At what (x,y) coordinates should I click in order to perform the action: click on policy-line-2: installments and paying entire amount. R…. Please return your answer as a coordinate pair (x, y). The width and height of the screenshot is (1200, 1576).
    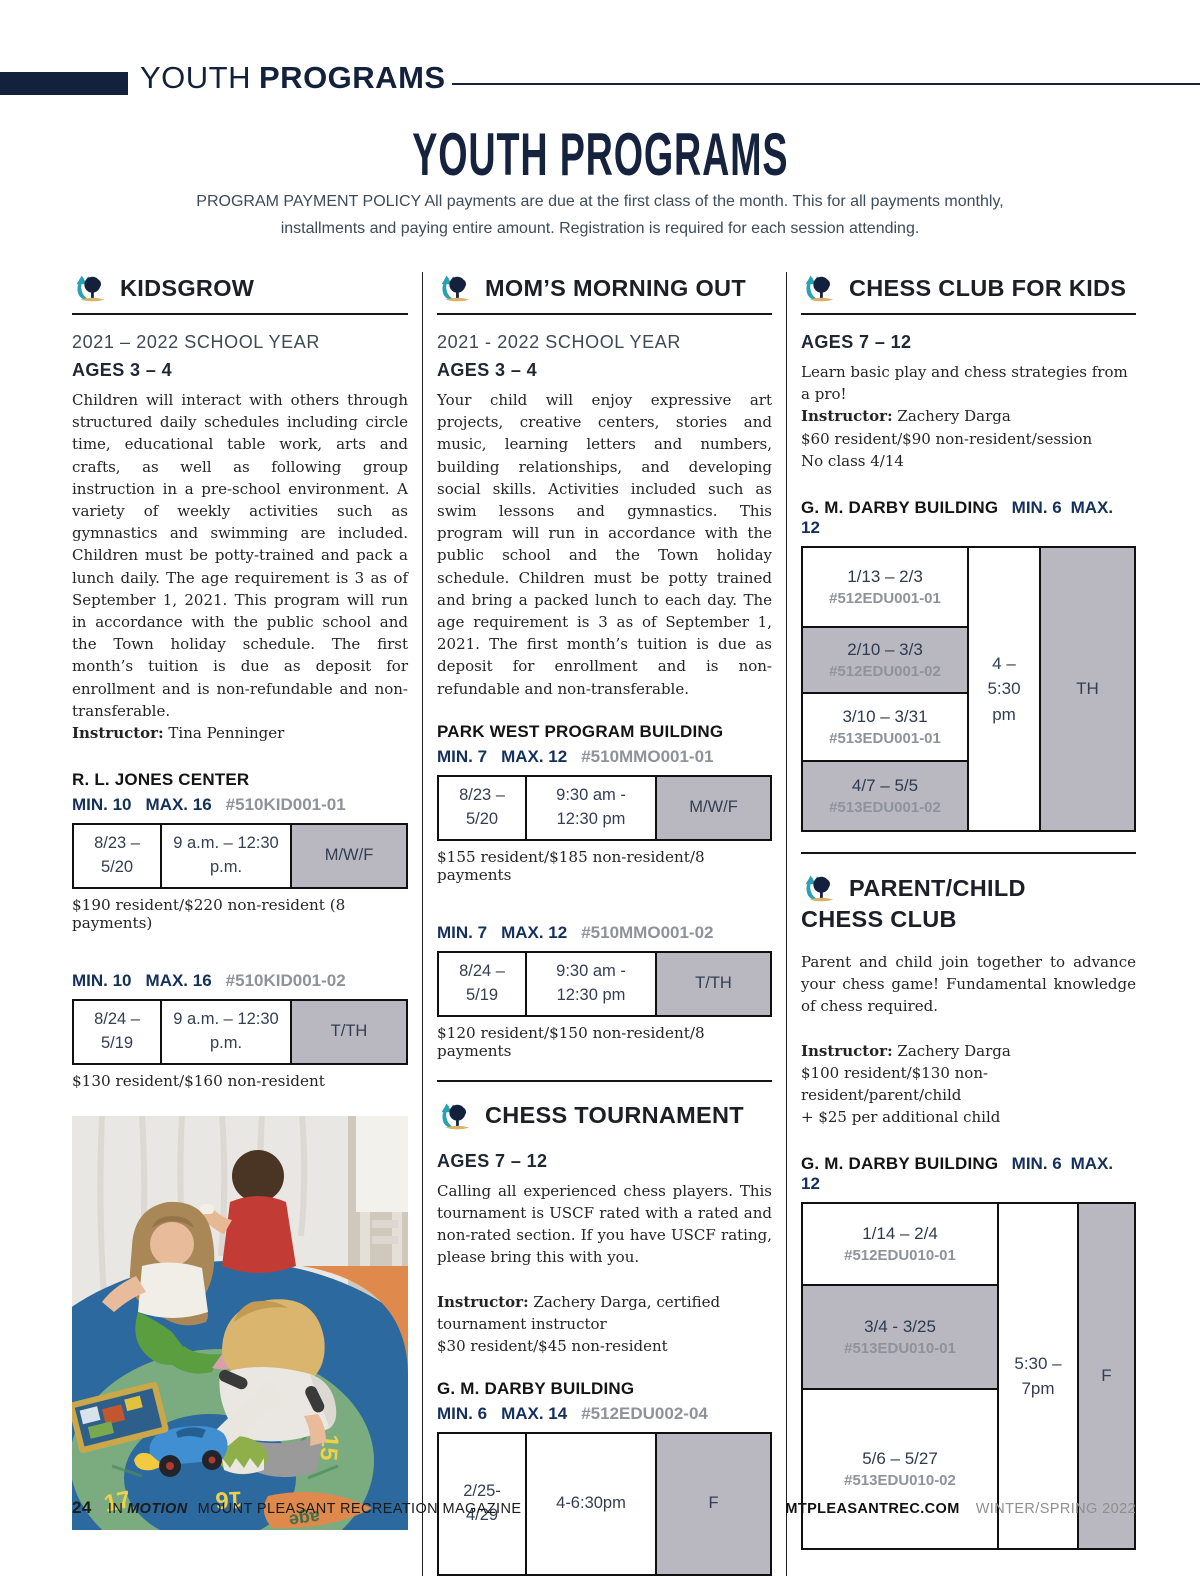
    Looking at the image, I should click on (600, 229).